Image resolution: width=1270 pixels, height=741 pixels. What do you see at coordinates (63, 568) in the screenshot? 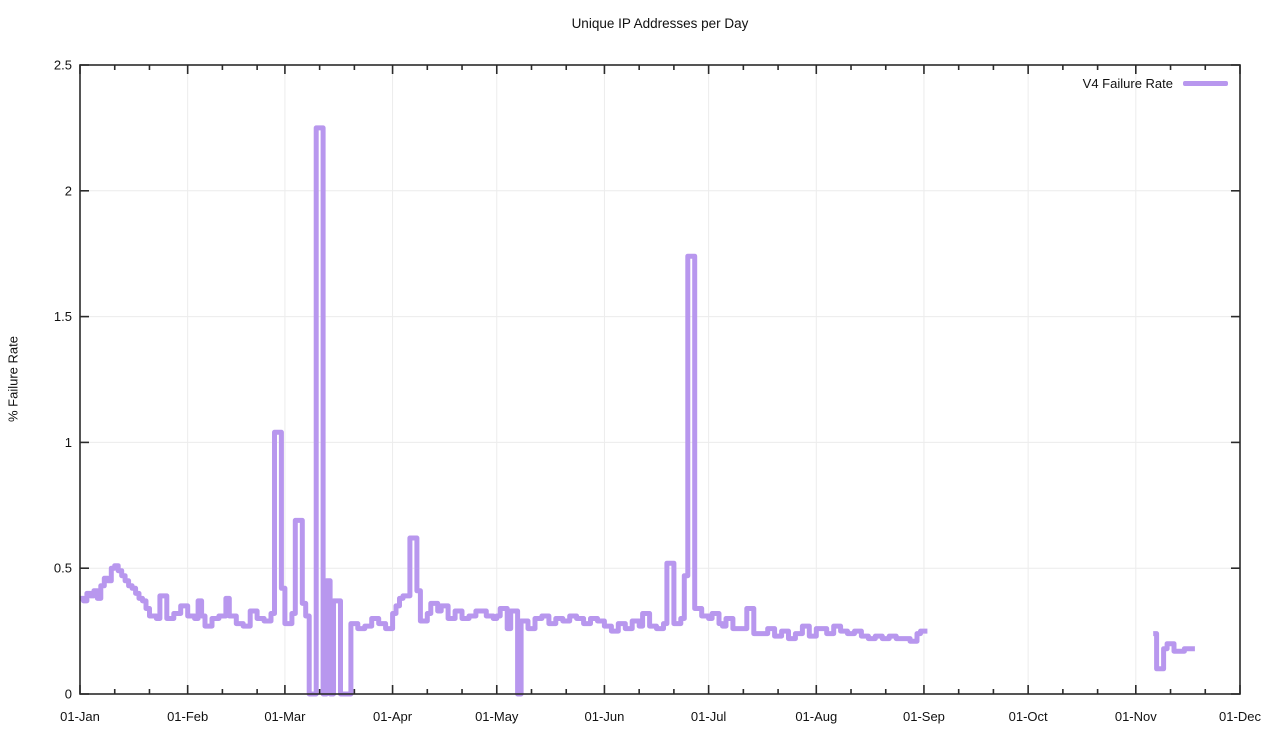
I see `svg-text: 0.5` at bounding box center [63, 568].